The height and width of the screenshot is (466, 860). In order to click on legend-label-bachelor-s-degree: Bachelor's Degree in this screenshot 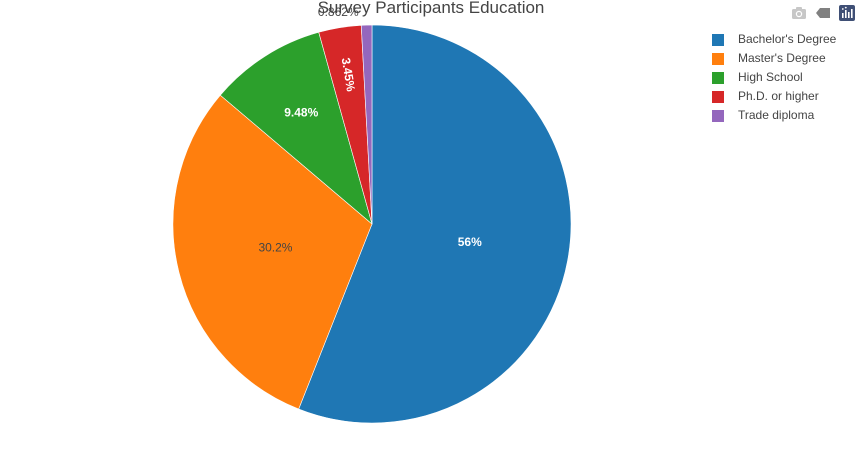, I will do `click(787, 39)`.